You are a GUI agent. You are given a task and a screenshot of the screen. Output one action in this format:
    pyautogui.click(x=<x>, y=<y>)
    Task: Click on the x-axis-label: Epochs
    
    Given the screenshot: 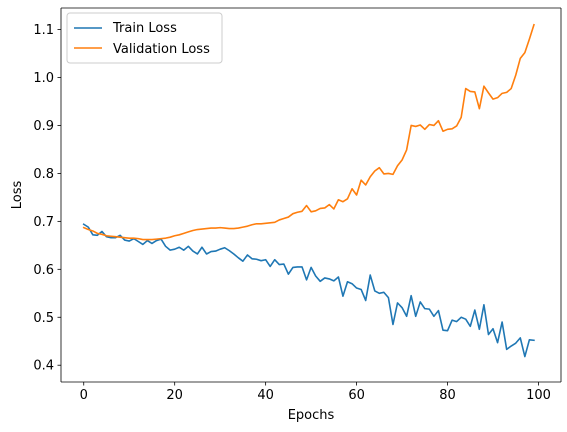 What is the action you would take?
    pyautogui.click(x=311, y=415)
    